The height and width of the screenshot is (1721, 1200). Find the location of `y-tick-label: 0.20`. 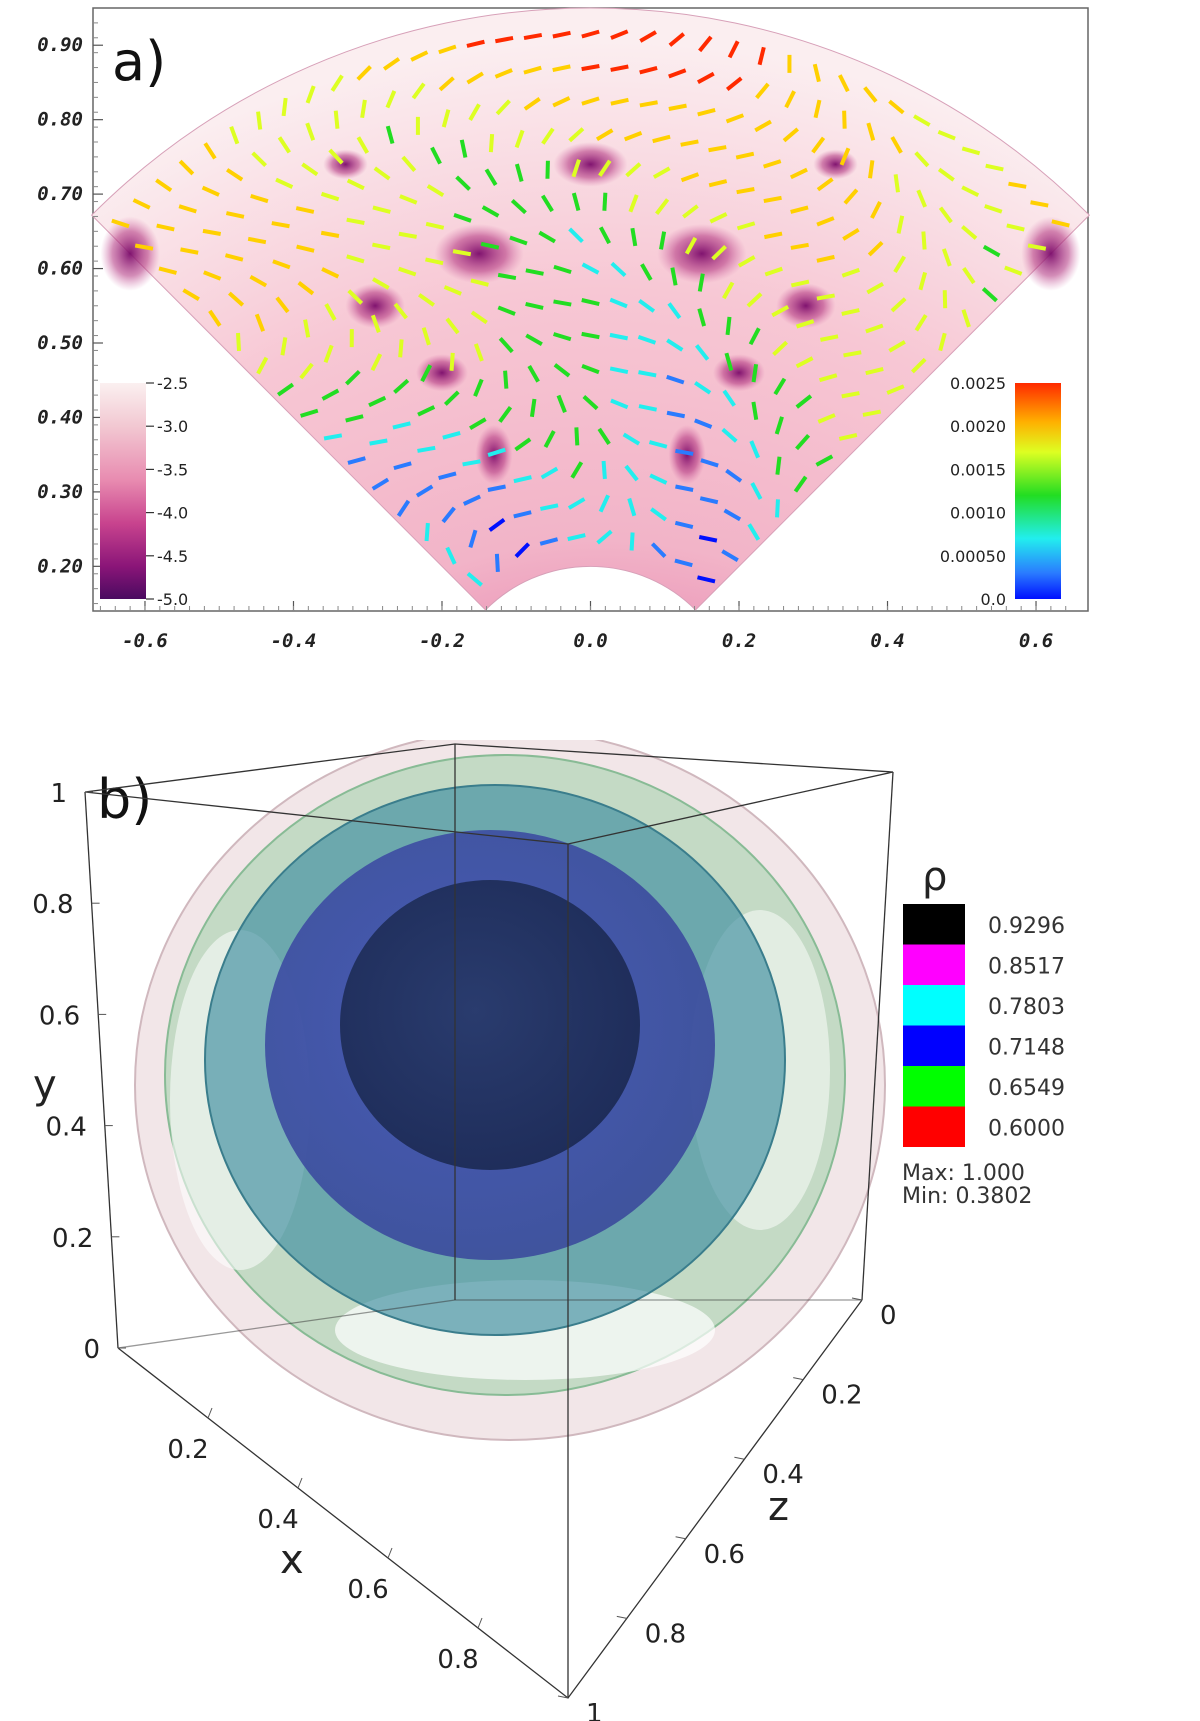

y-tick-label: 0.20 is located at coordinates (60, 566).